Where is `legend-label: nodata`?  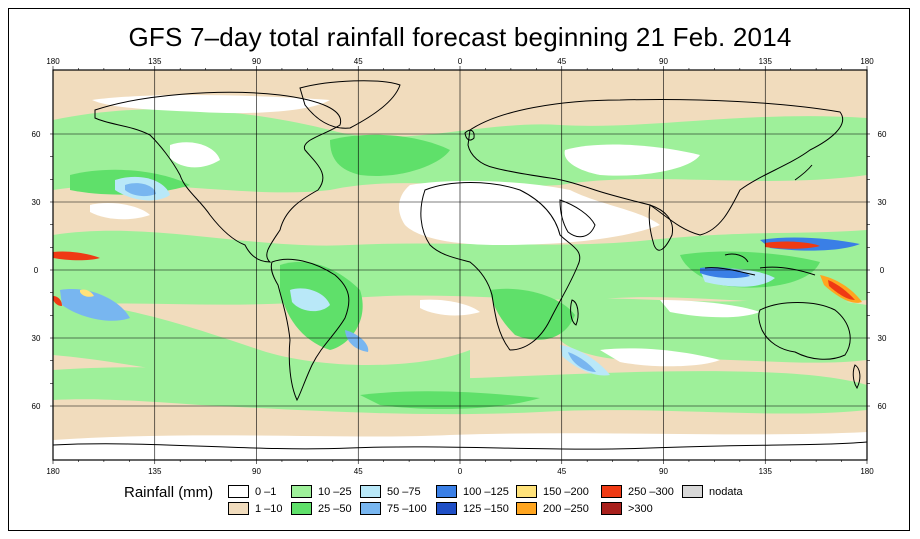
legend-label: nodata is located at coordinates (726, 491).